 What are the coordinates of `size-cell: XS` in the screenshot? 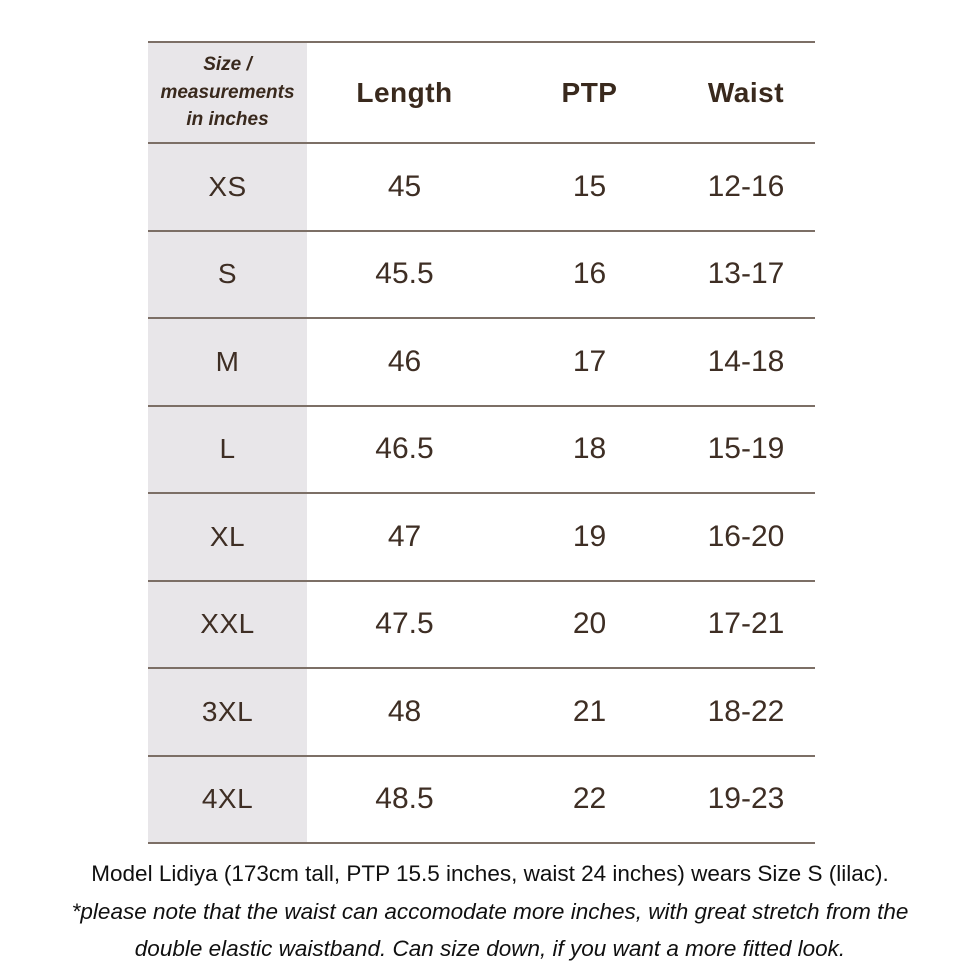 It's located at (227, 187).